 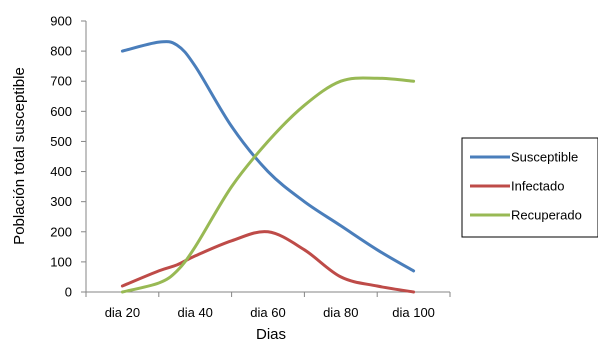 I want to click on series-line-infectado, so click(x=268, y=262).